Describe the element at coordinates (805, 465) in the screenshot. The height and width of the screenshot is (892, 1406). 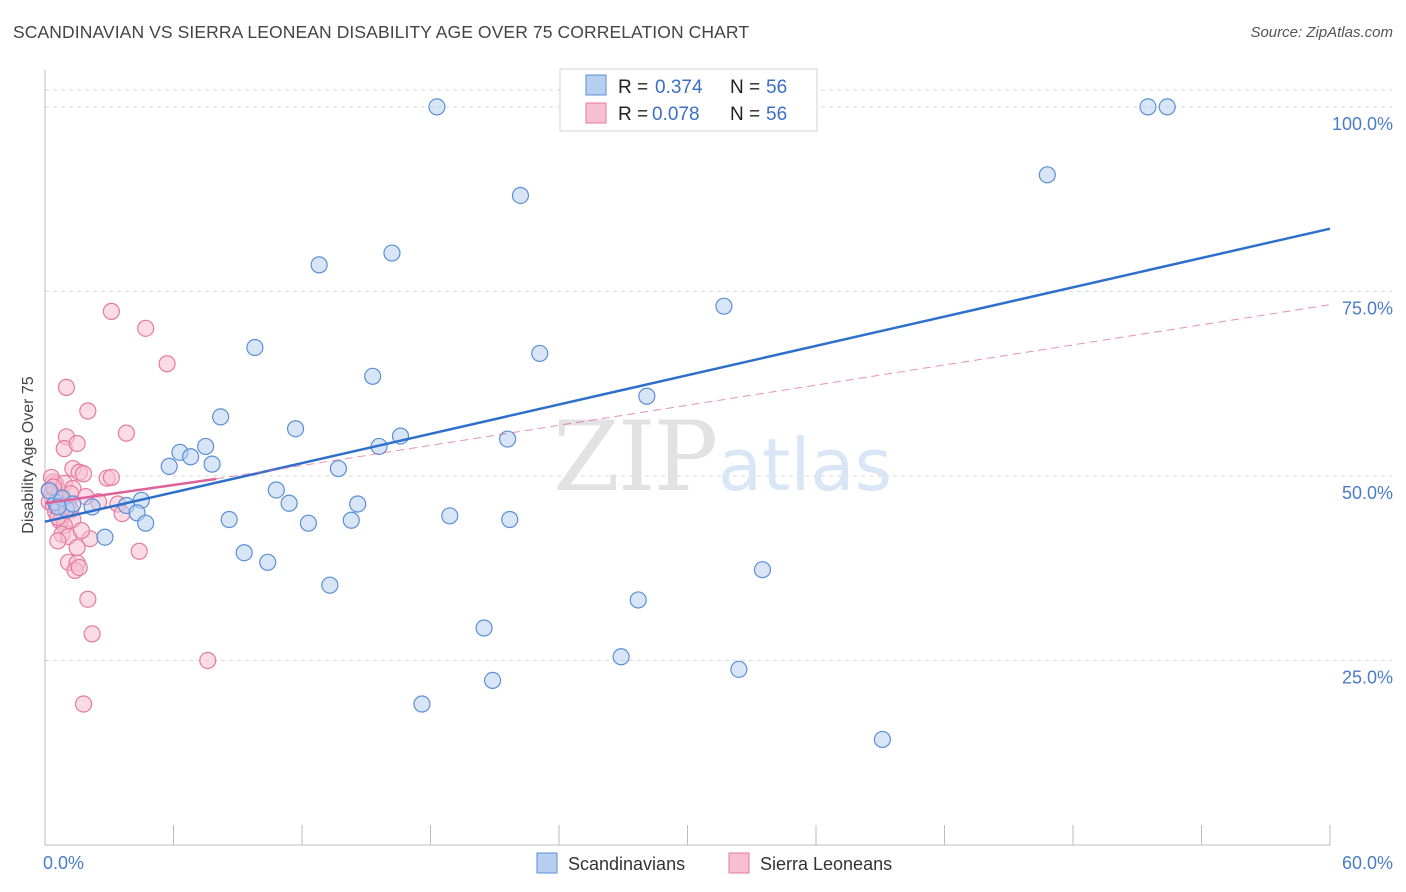
I see `watermark-atlas: atlas` at that location.